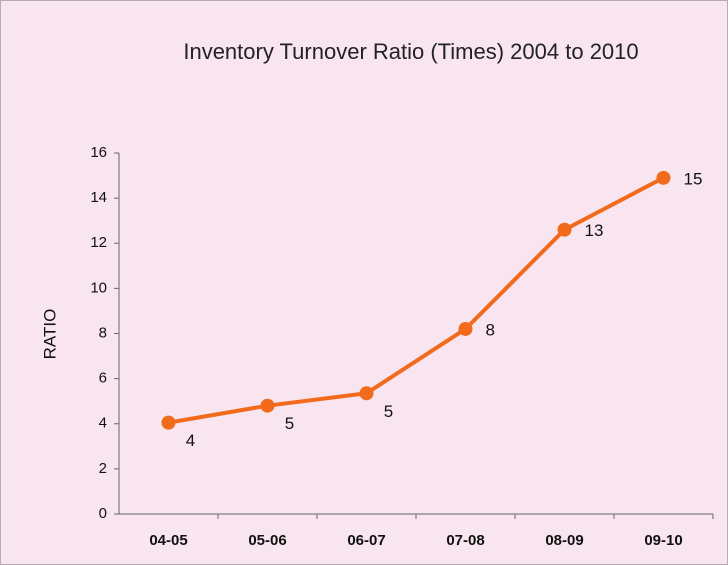 This screenshot has height=565, width=728. I want to click on y-tick-label: 16, so click(98, 152).